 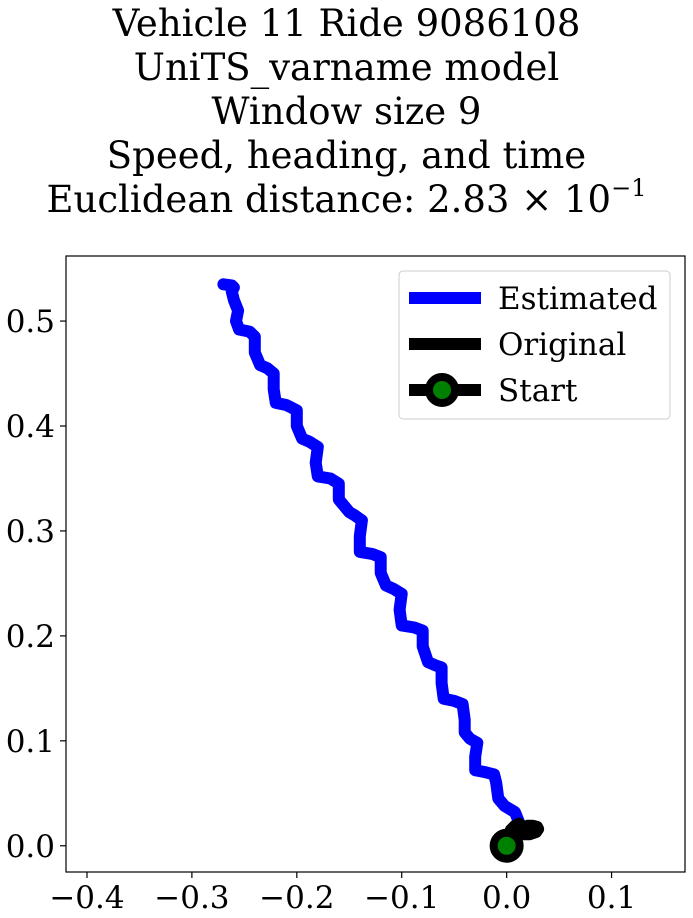 I want to click on legend-box, so click(x=534, y=345).